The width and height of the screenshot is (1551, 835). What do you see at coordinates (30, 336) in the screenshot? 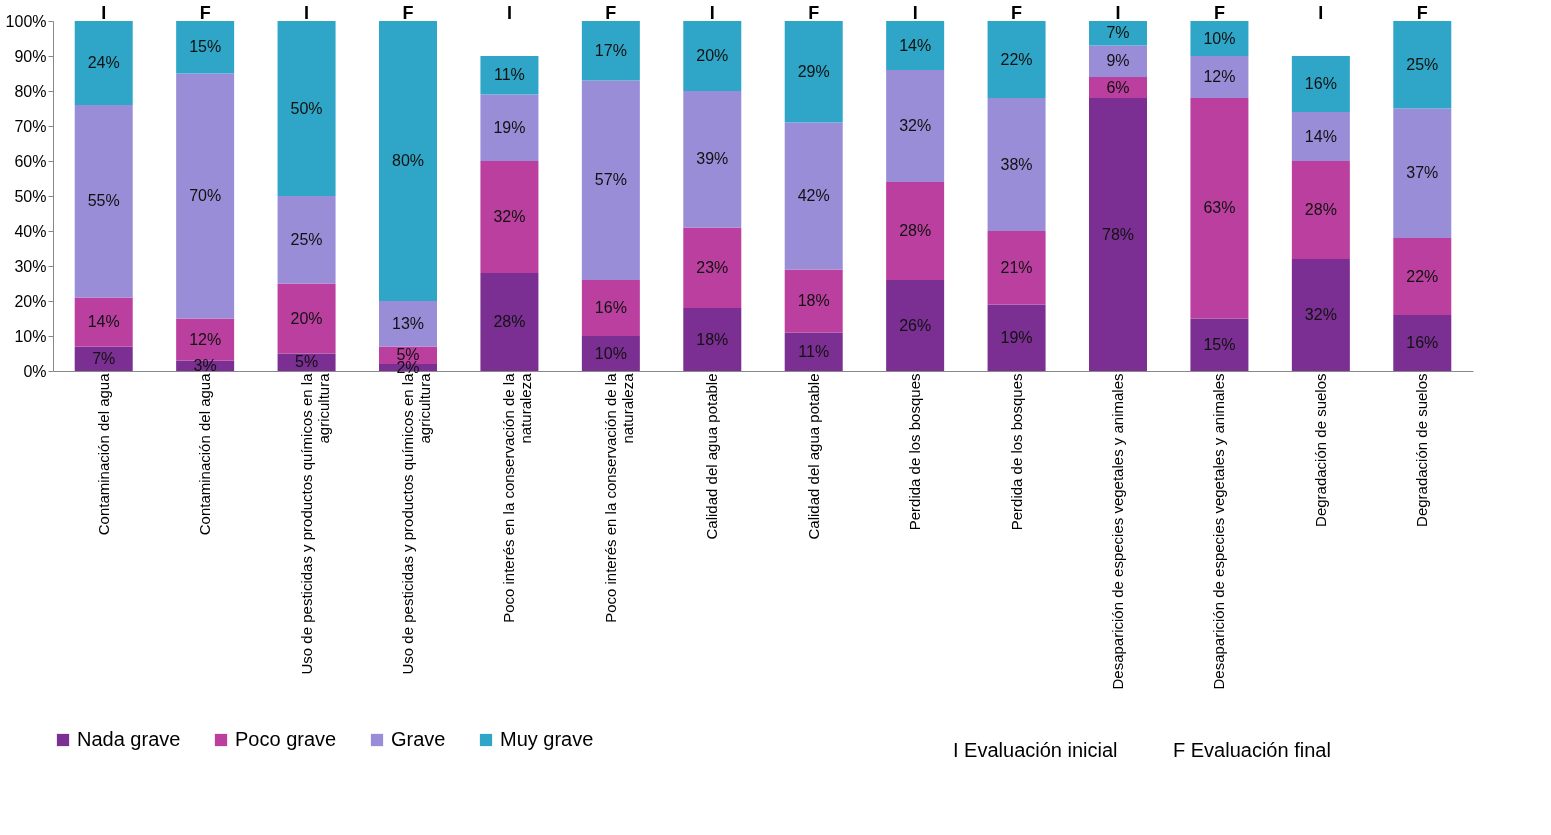
I see `y-tick-label: 10%` at bounding box center [30, 336].